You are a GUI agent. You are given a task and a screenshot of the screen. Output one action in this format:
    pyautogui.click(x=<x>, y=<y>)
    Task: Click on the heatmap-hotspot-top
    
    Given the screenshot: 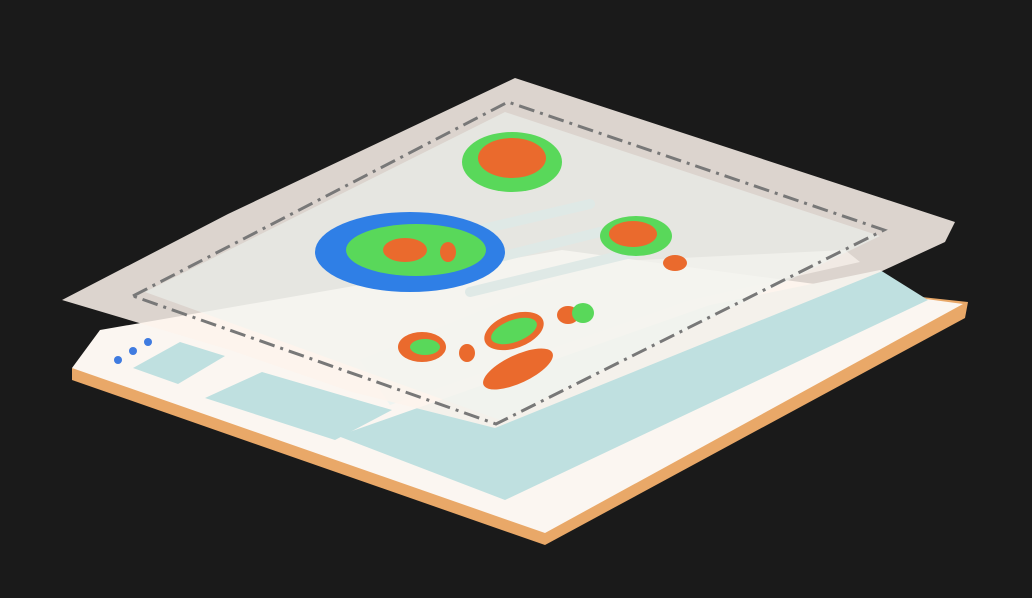 What is the action you would take?
    pyautogui.click(x=512, y=162)
    